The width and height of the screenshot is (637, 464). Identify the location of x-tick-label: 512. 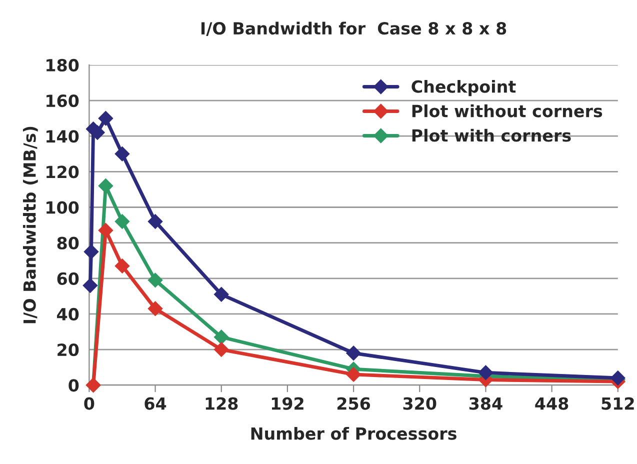
(618, 403).